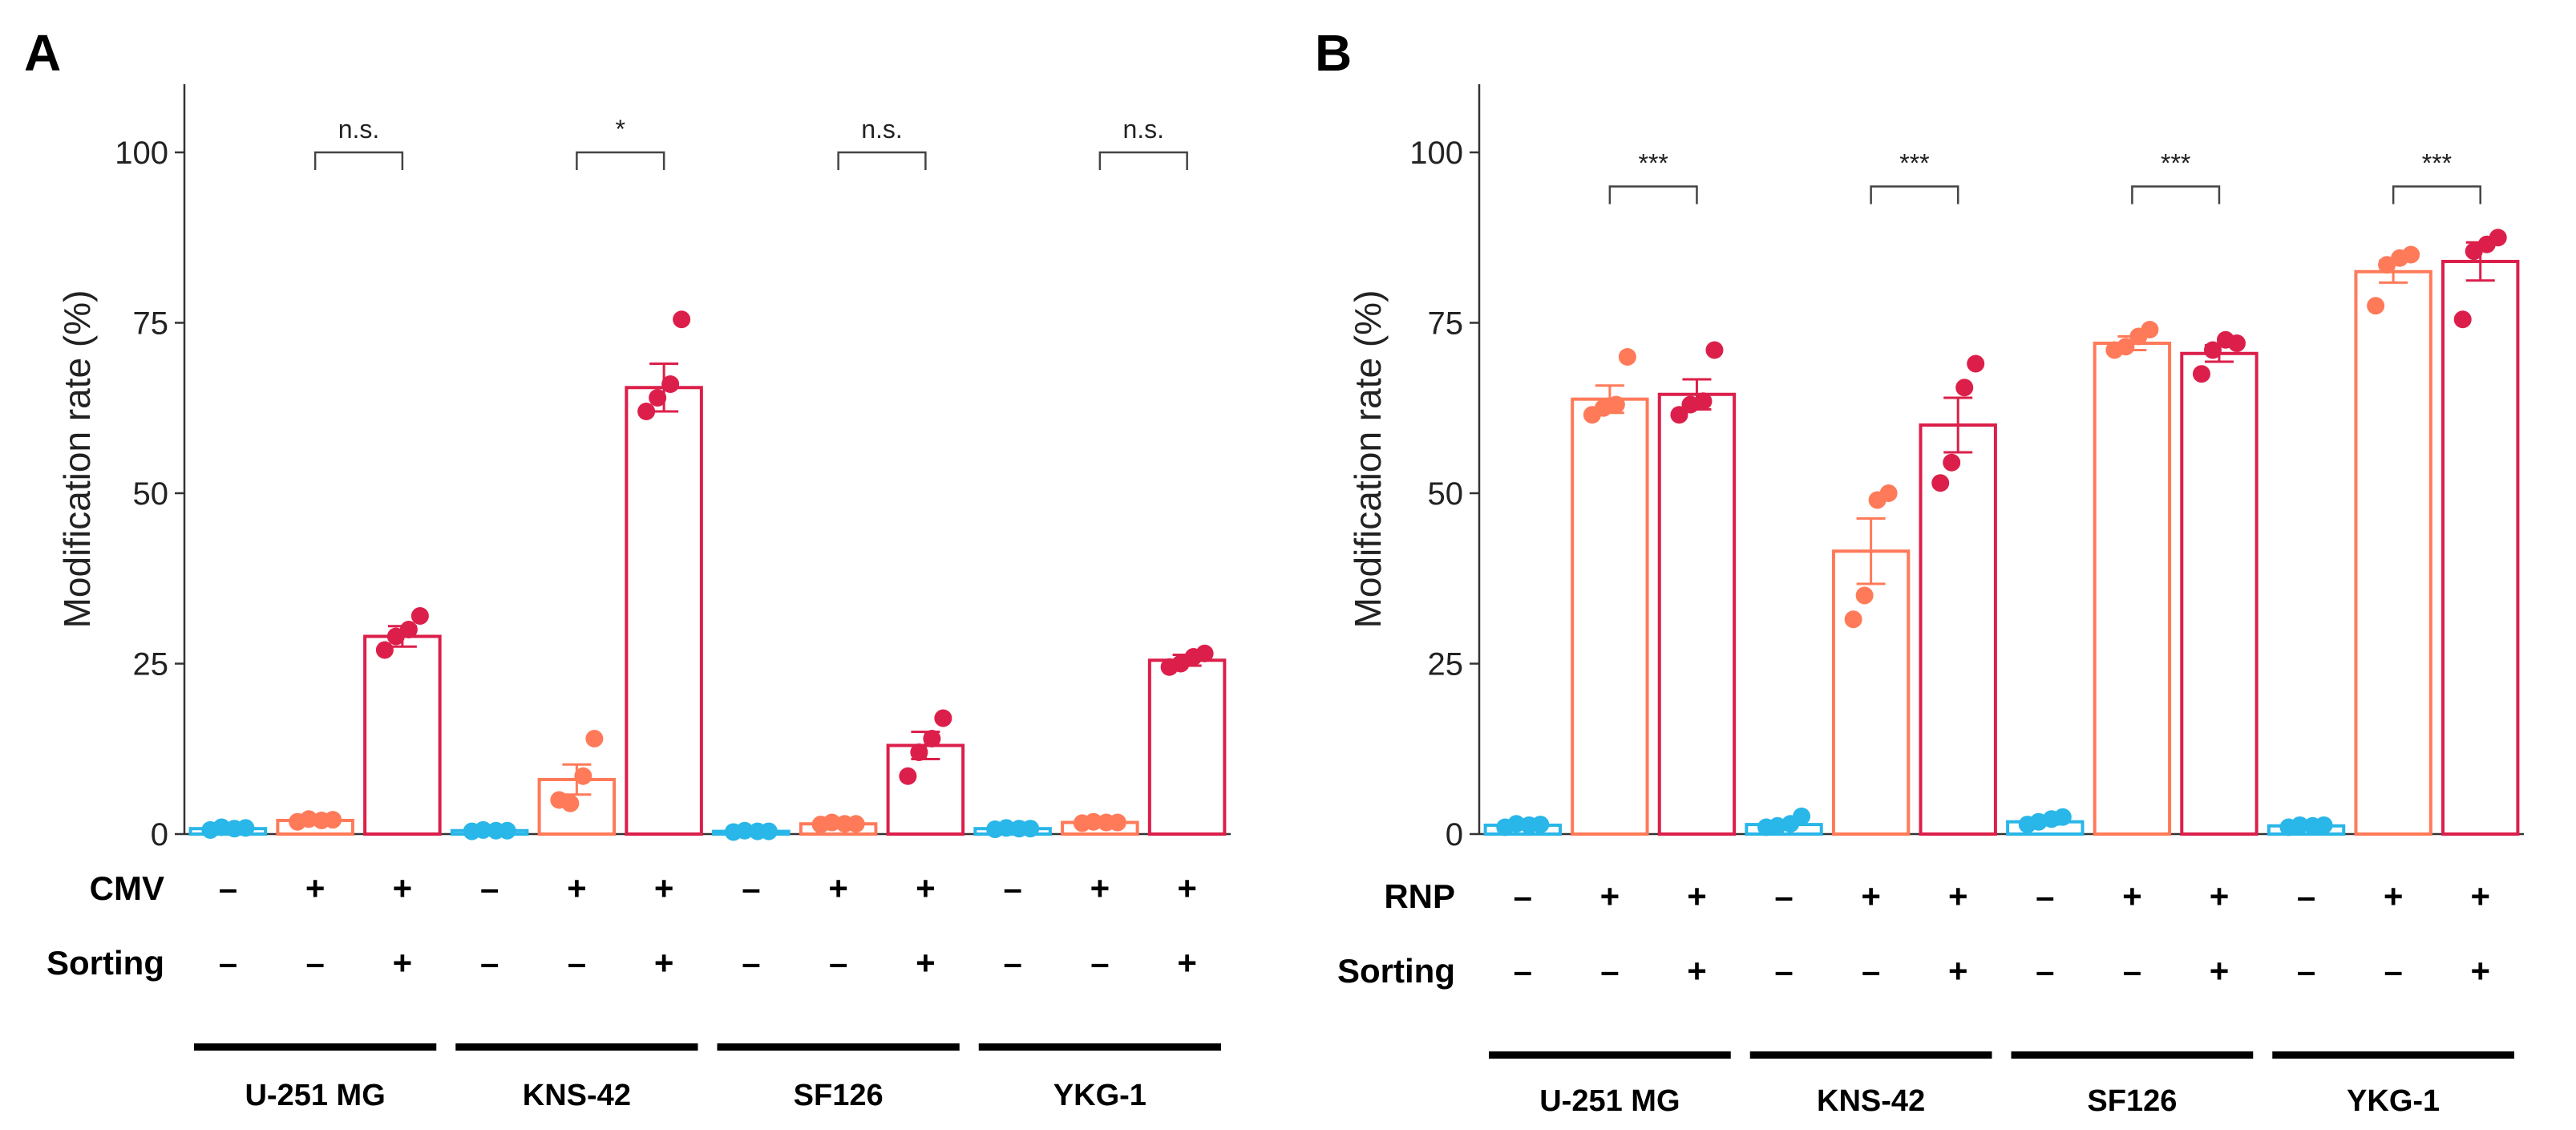  What do you see at coordinates (1419, 896) in the screenshot?
I see `condition-row-label: RNP` at bounding box center [1419, 896].